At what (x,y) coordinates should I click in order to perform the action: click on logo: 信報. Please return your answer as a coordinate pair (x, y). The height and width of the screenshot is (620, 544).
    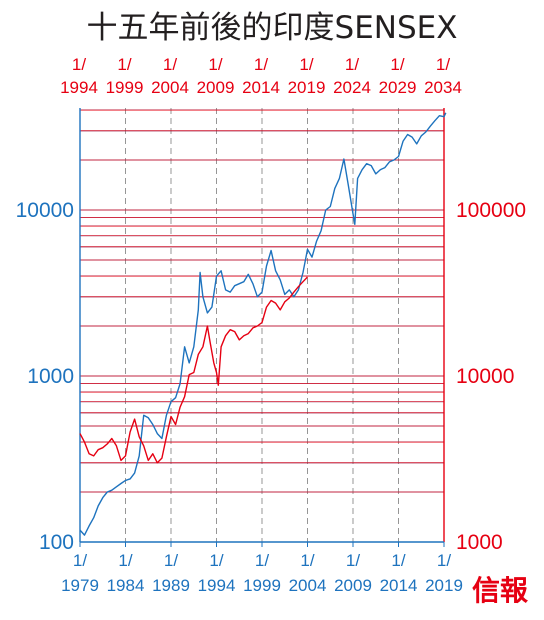
    Looking at the image, I should click on (500, 590).